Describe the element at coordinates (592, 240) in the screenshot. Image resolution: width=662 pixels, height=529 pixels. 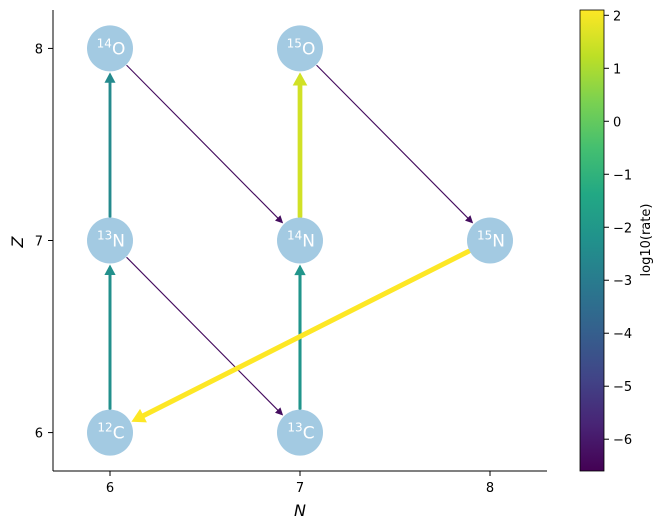
I see `colorbar-gradient` at that location.